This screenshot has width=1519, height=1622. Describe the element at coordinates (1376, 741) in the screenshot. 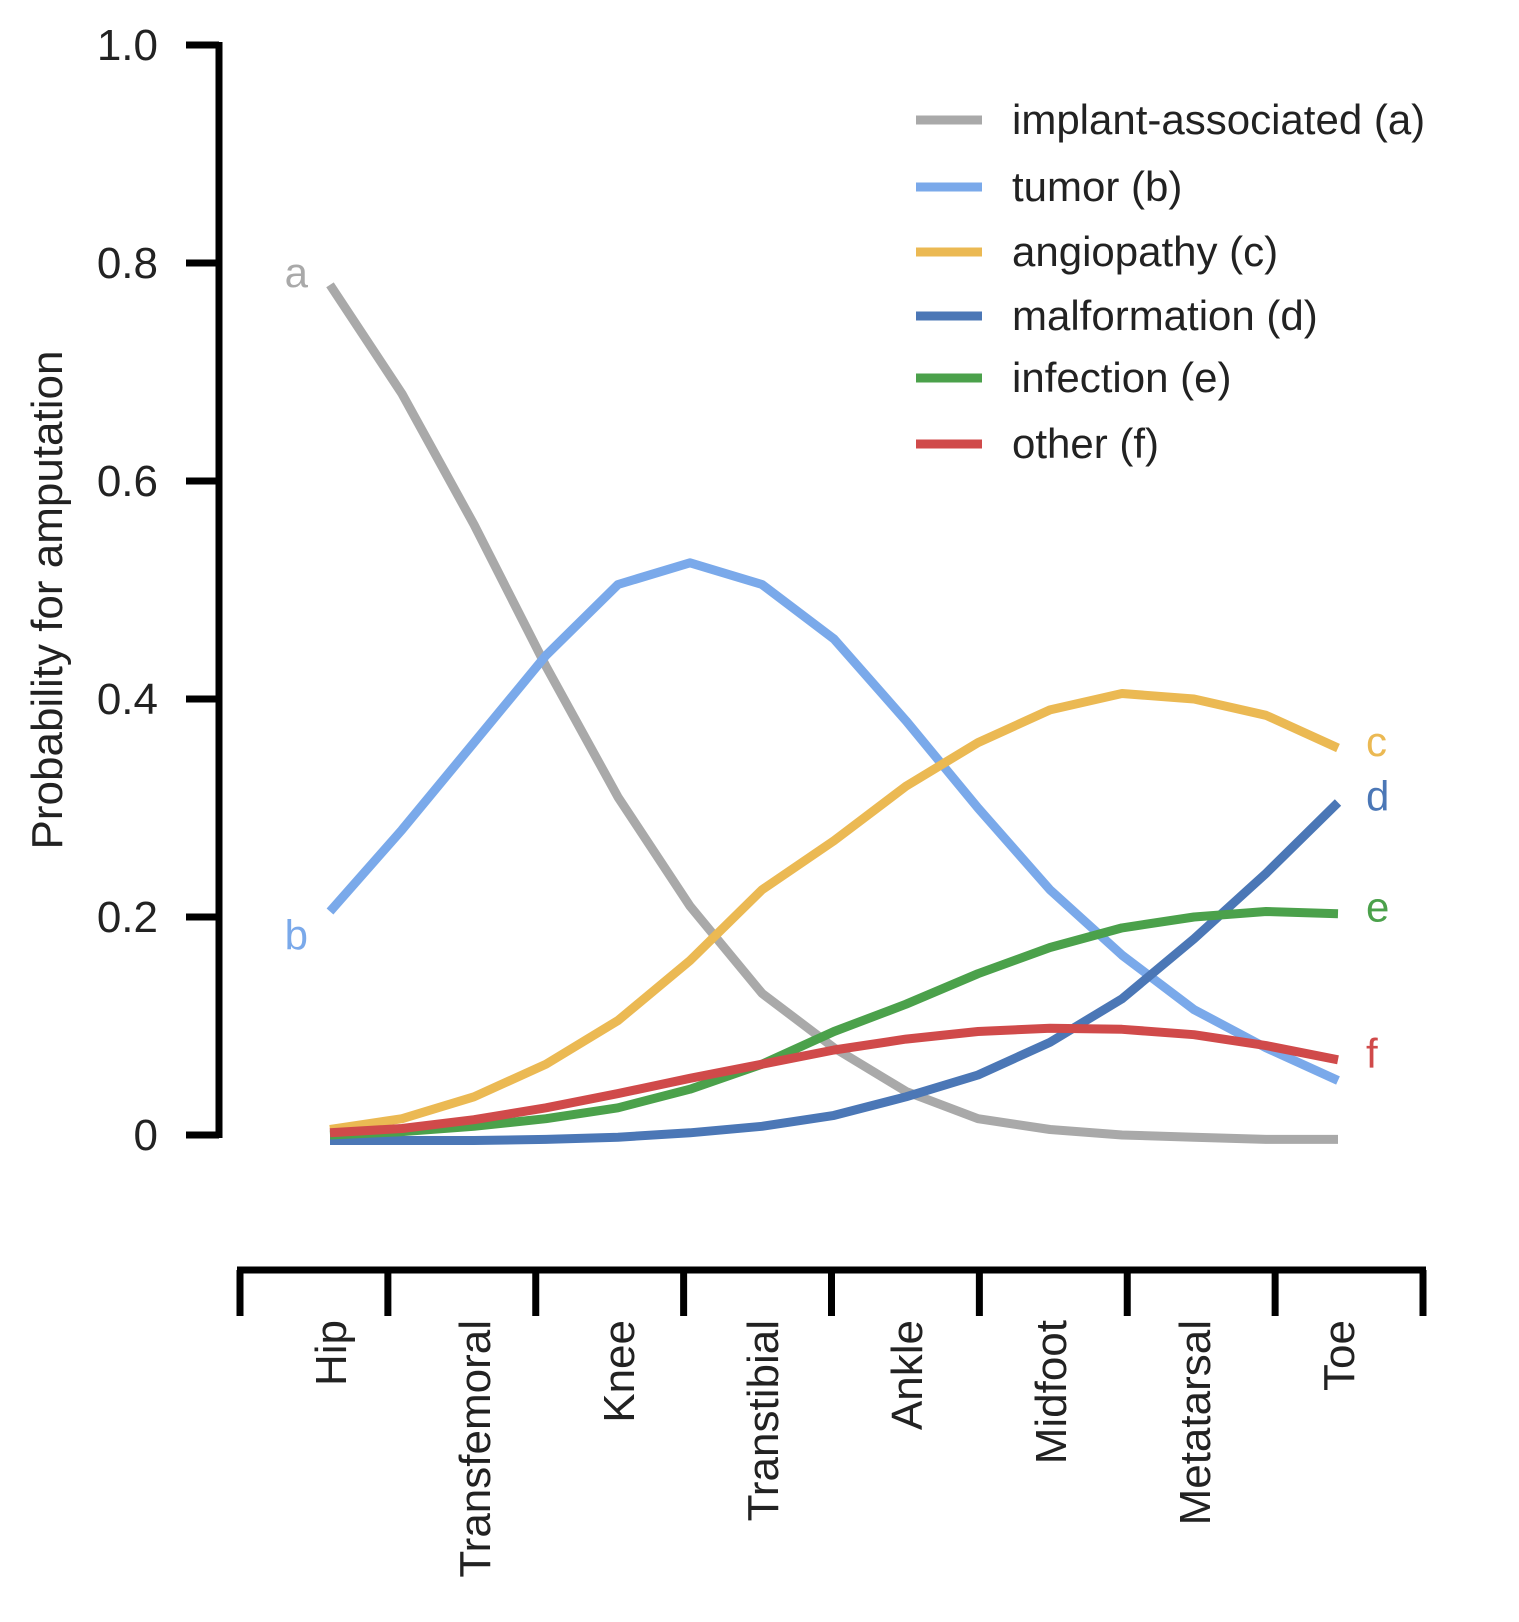

I see `series-end-label: c` at that location.